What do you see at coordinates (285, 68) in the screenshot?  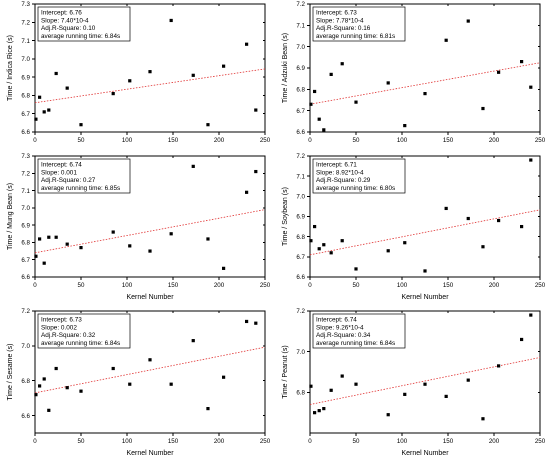 I see `y-axis-label: Time / Adzuki Bean (s)` at bounding box center [285, 68].